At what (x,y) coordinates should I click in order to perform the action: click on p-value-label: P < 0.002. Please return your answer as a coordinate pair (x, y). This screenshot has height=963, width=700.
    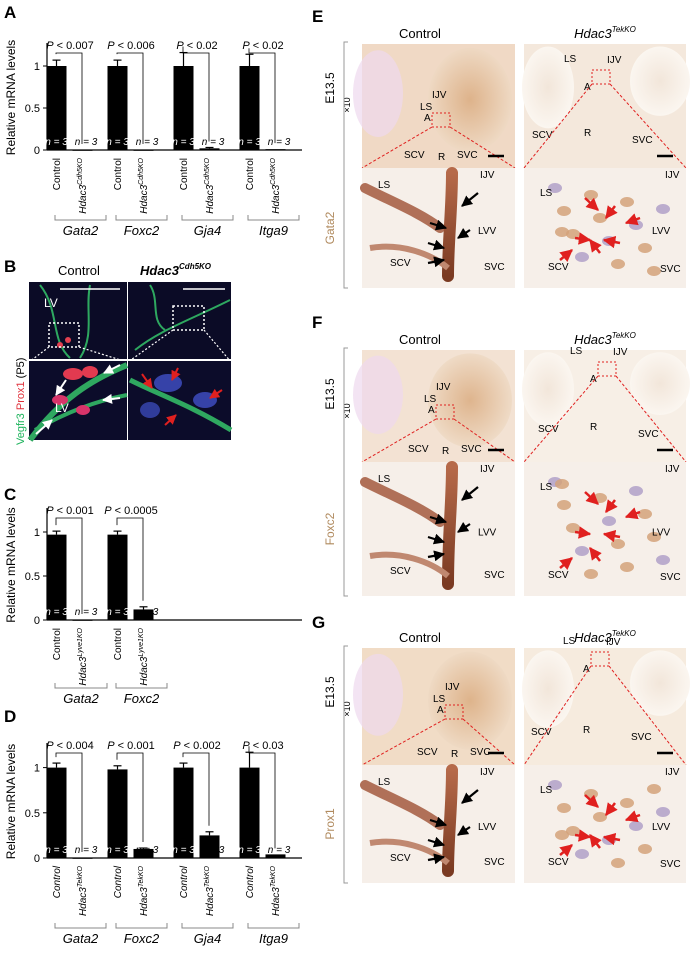
    Looking at the image, I should click on (196, 746).